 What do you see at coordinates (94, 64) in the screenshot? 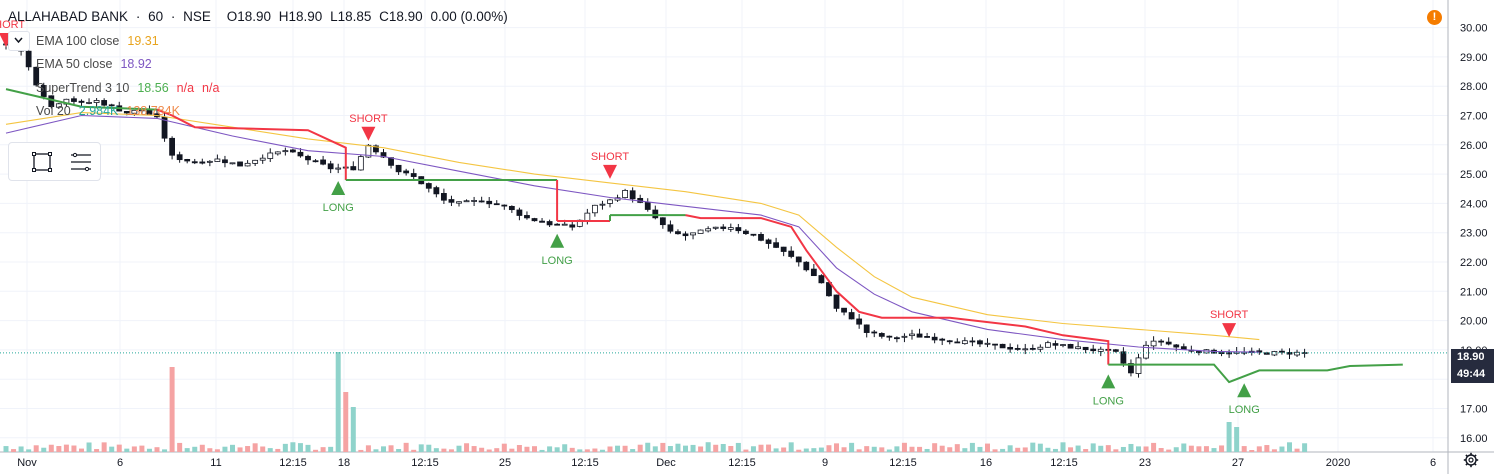
I see `indicator-ema50: EMA 50 close 18.92` at bounding box center [94, 64].